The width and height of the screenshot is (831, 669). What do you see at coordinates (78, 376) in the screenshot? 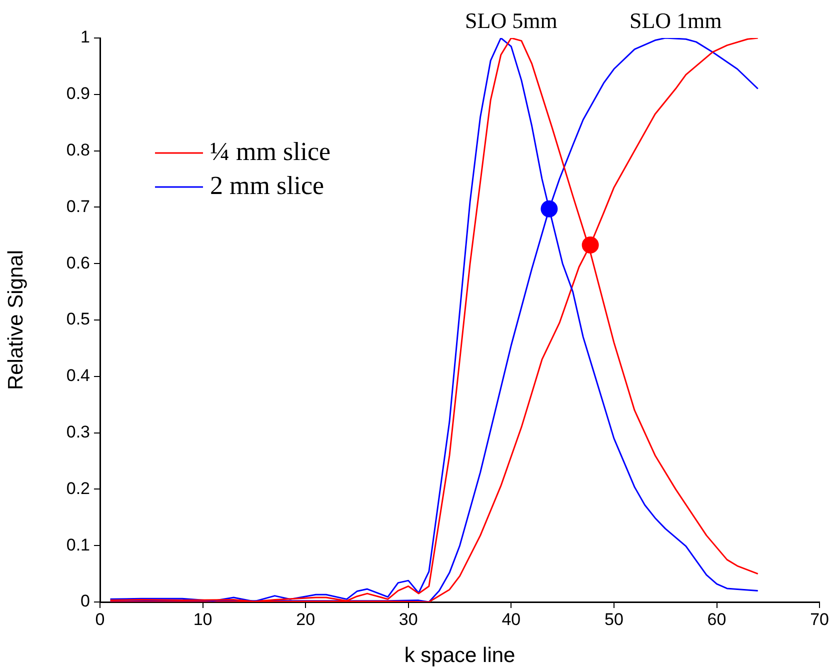
I see `y-tick-label: 0.4` at bounding box center [78, 376].